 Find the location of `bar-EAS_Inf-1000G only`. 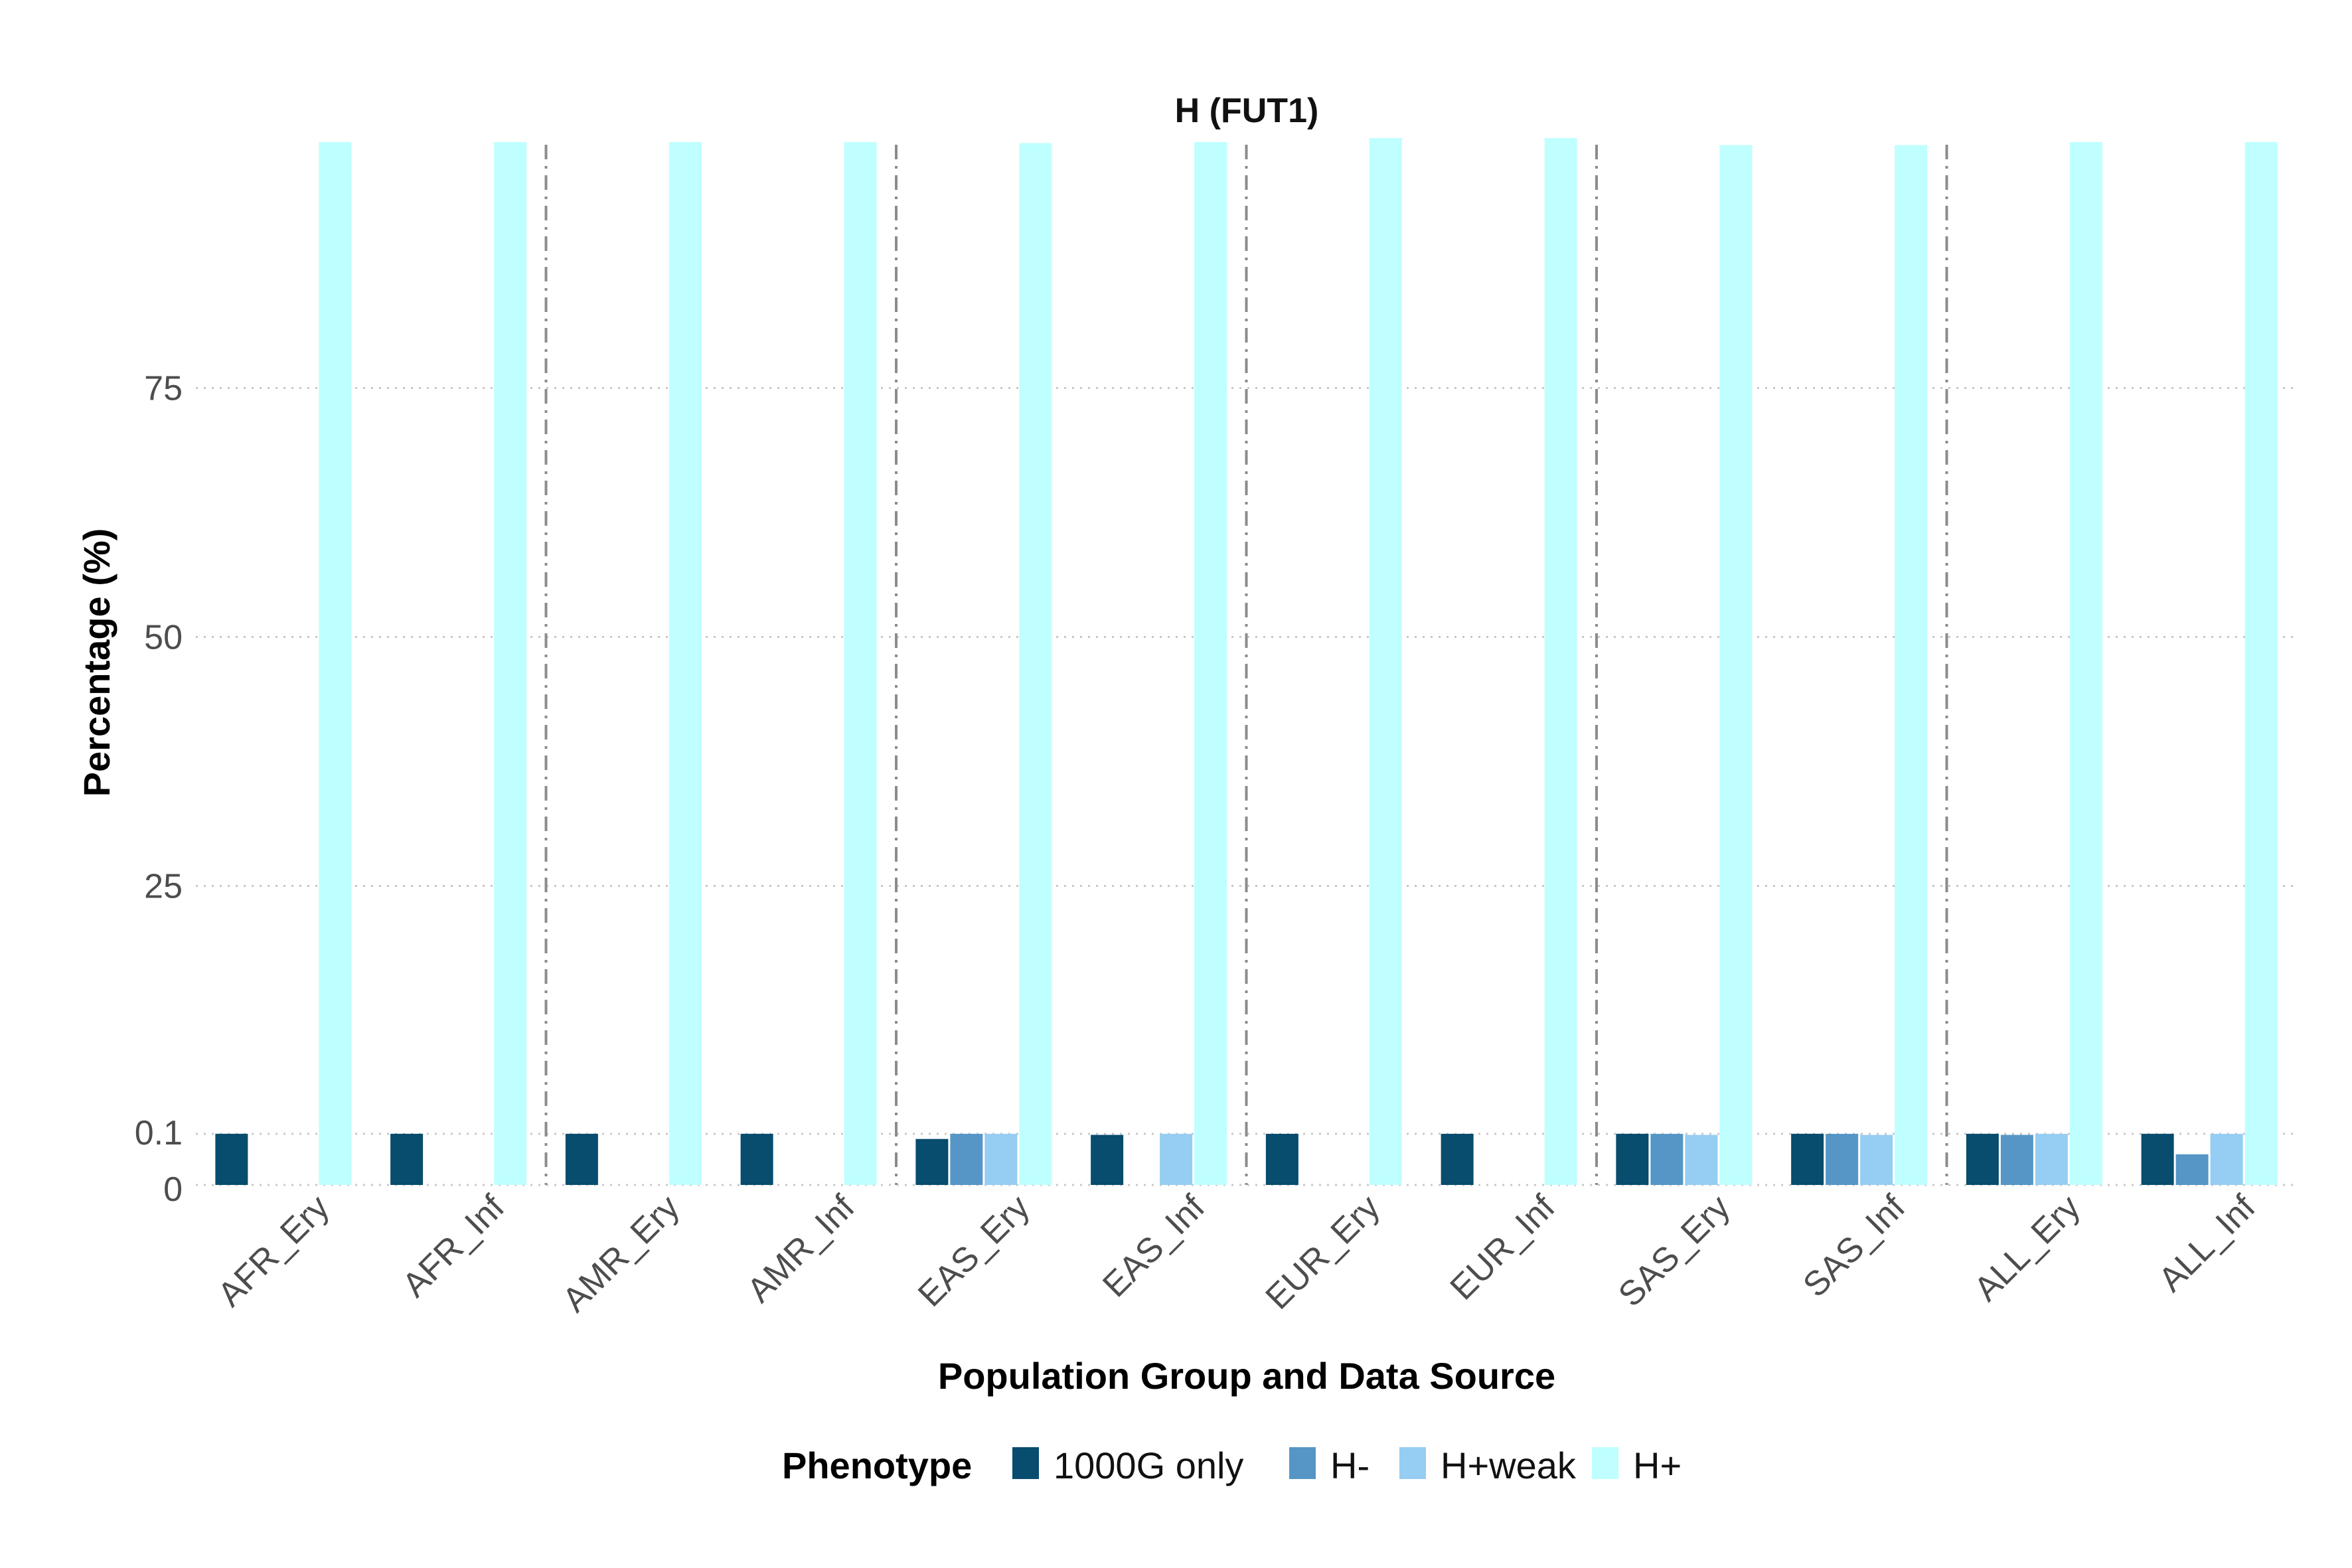

bar-EAS_Inf-1000G only is located at coordinates (1108, 1160).